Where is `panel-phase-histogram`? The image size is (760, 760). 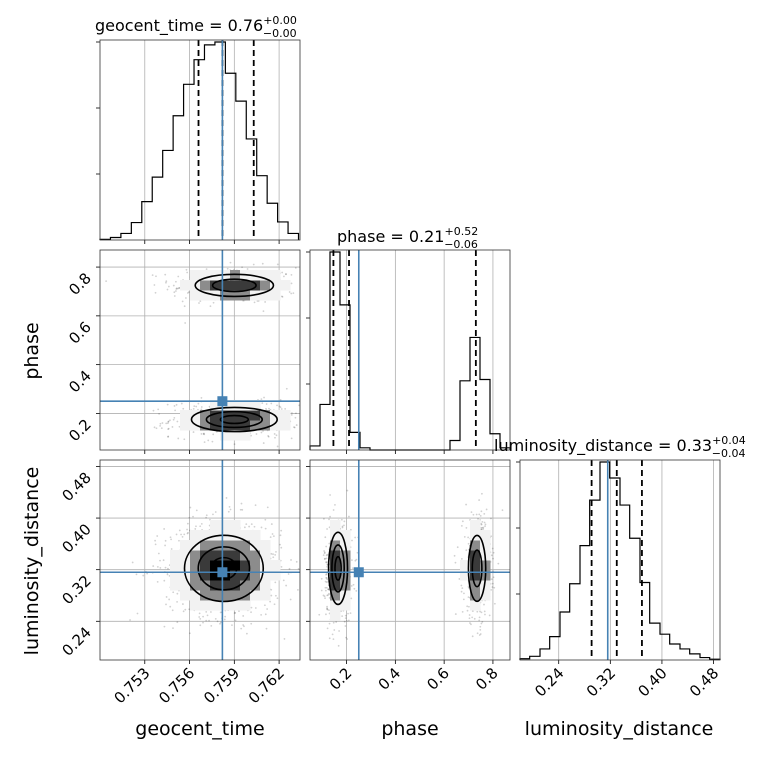 panel-phase-histogram is located at coordinates (408, 351).